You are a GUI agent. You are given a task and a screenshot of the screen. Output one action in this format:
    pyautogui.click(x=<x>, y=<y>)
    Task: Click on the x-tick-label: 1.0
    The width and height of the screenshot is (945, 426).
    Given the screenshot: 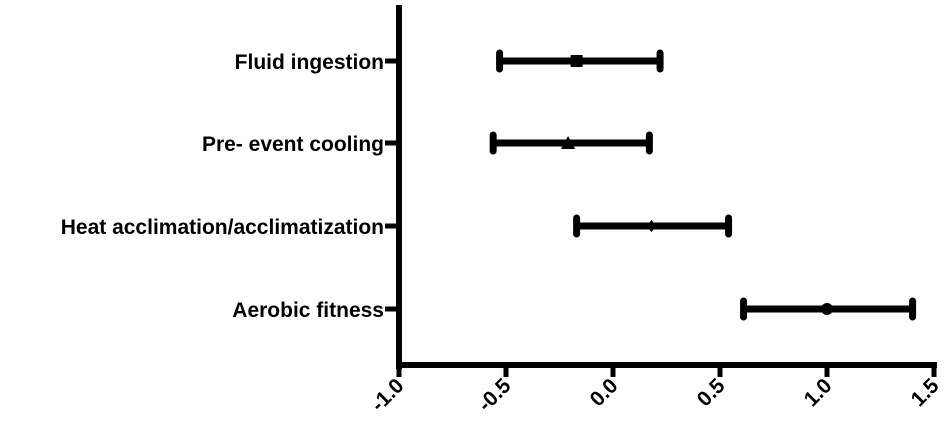 What is the action you would take?
    pyautogui.click(x=818, y=392)
    